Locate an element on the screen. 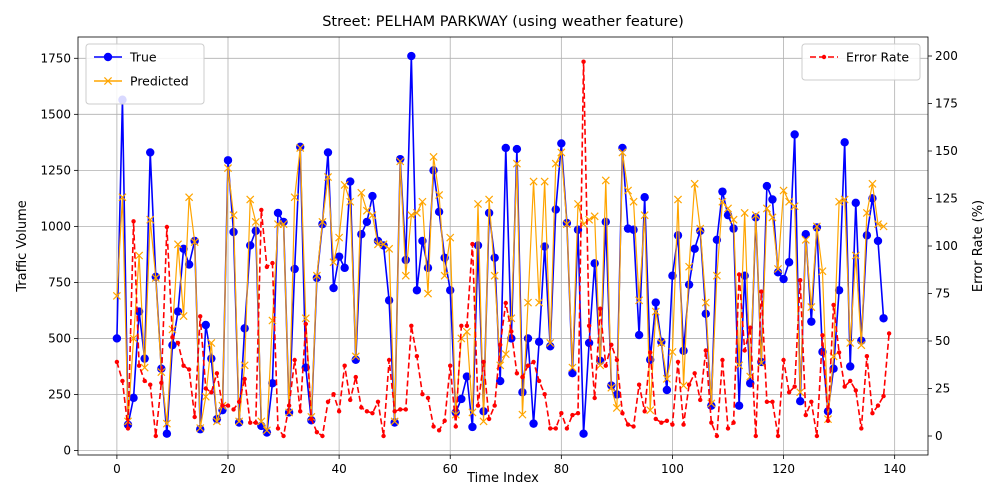 Image resolution: width=1000 pixels, height=500 pixels. y-right-tick-label: 125 is located at coordinates (946, 199).